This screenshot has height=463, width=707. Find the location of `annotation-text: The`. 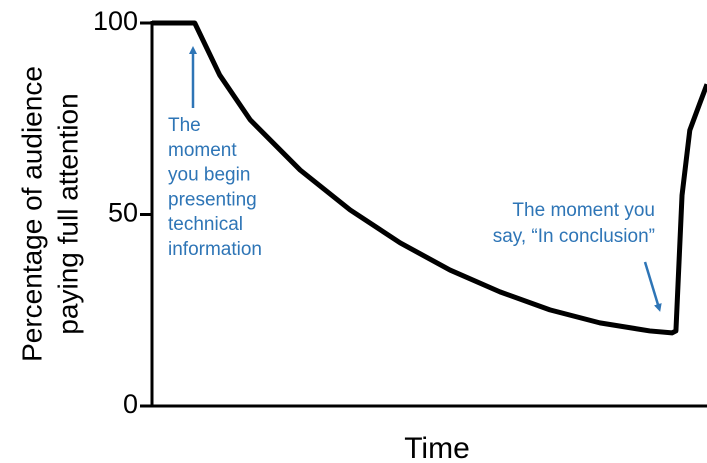

annotation-text: The is located at coordinates (184, 125).